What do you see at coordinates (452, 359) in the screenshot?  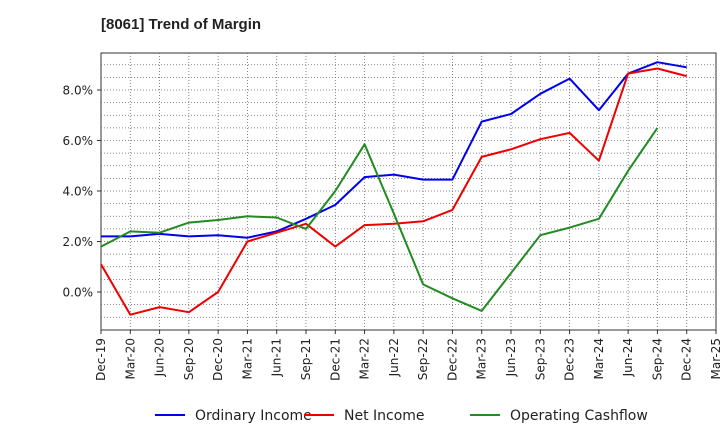 I see `x-tick-label: Dec-22` at bounding box center [452, 359].